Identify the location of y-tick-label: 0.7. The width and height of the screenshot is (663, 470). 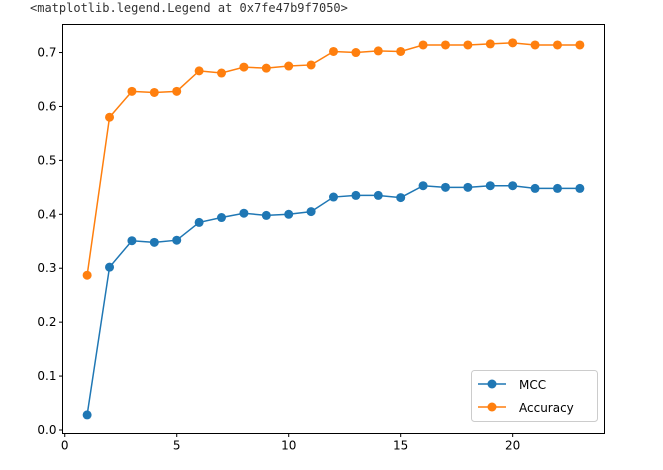
(46, 53).